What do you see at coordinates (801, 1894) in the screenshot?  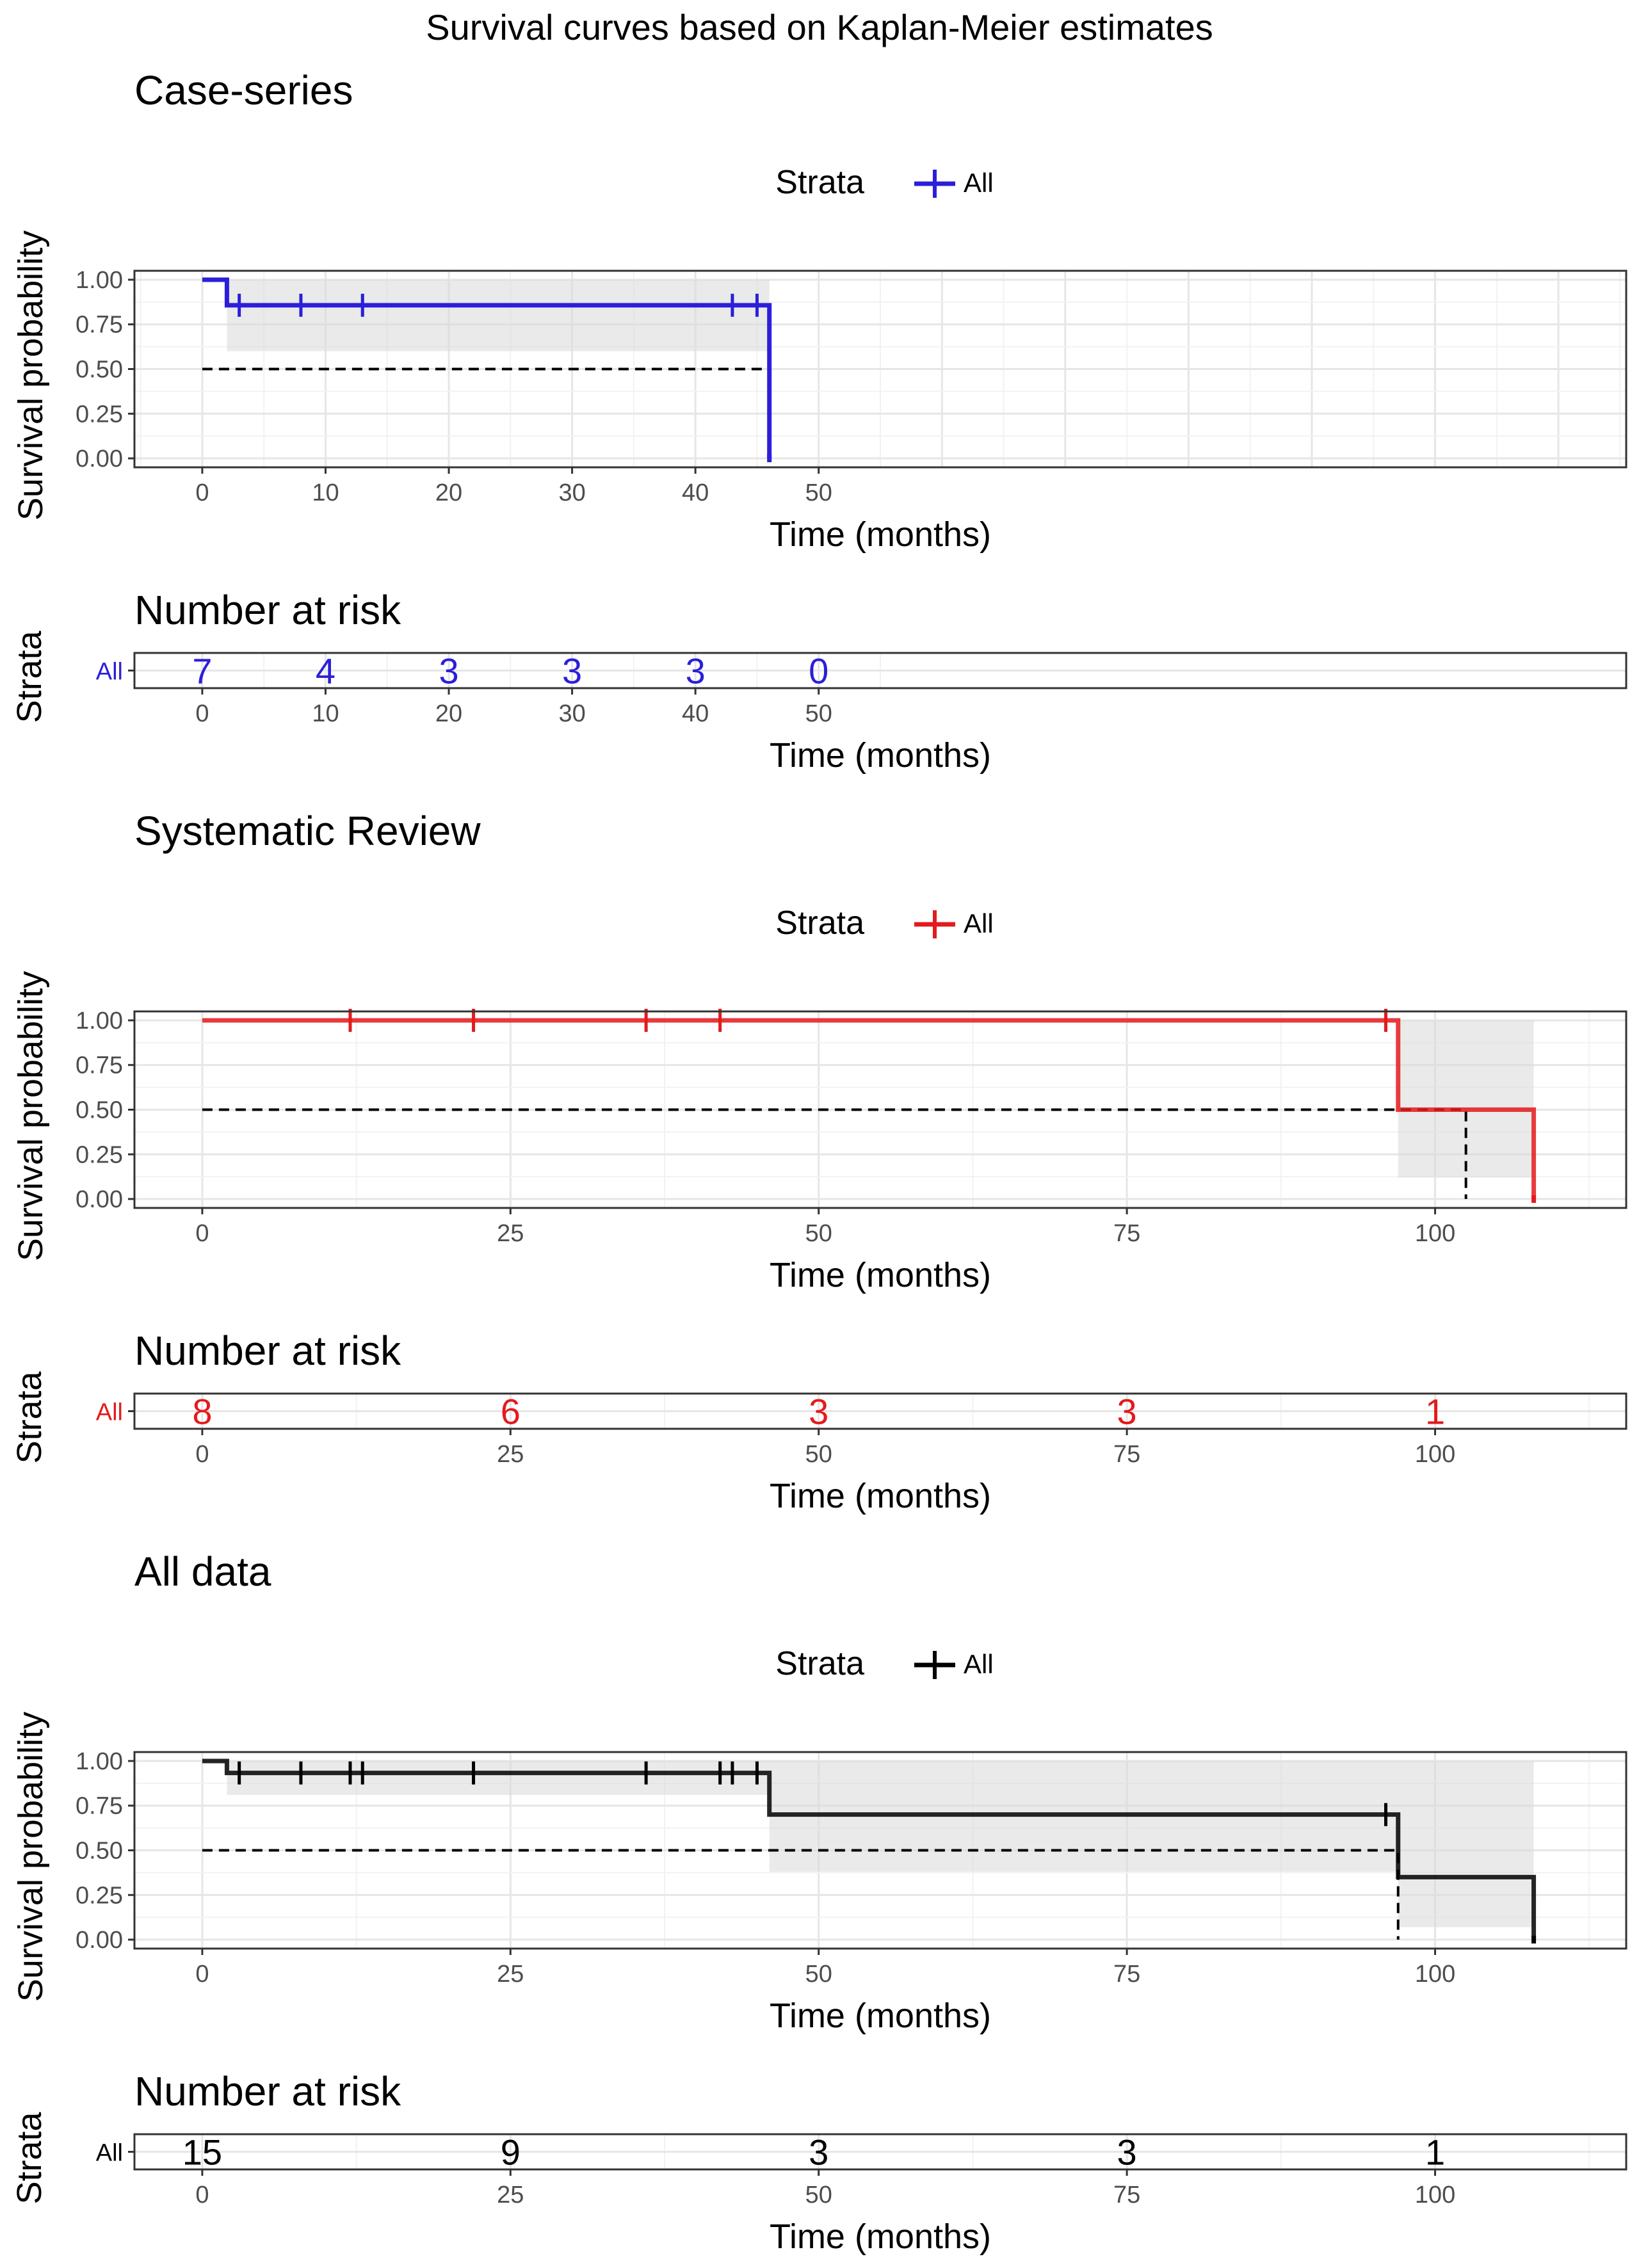 I see `median-survival-line` at bounding box center [801, 1894].